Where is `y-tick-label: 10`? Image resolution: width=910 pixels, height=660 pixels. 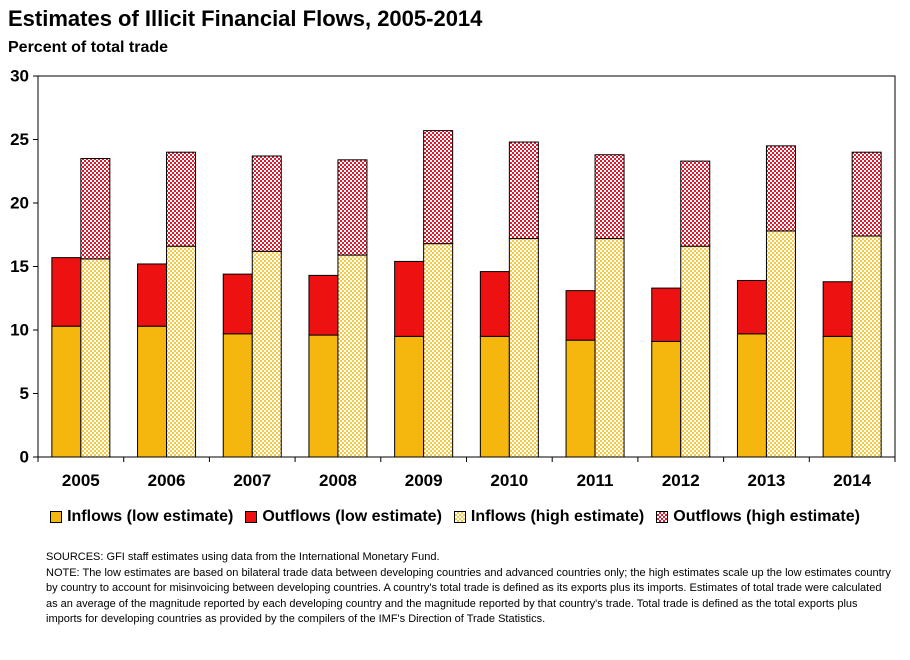
y-tick-label: 10 is located at coordinates (19, 330).